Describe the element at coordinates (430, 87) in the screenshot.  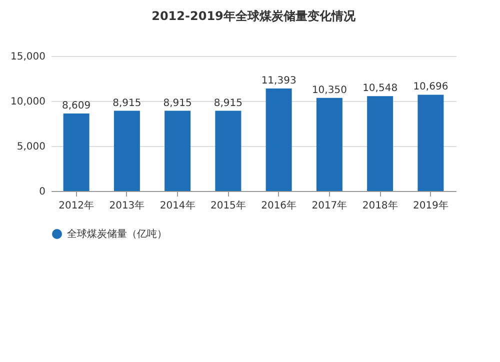
I see `data-label: 10,696` at that location.